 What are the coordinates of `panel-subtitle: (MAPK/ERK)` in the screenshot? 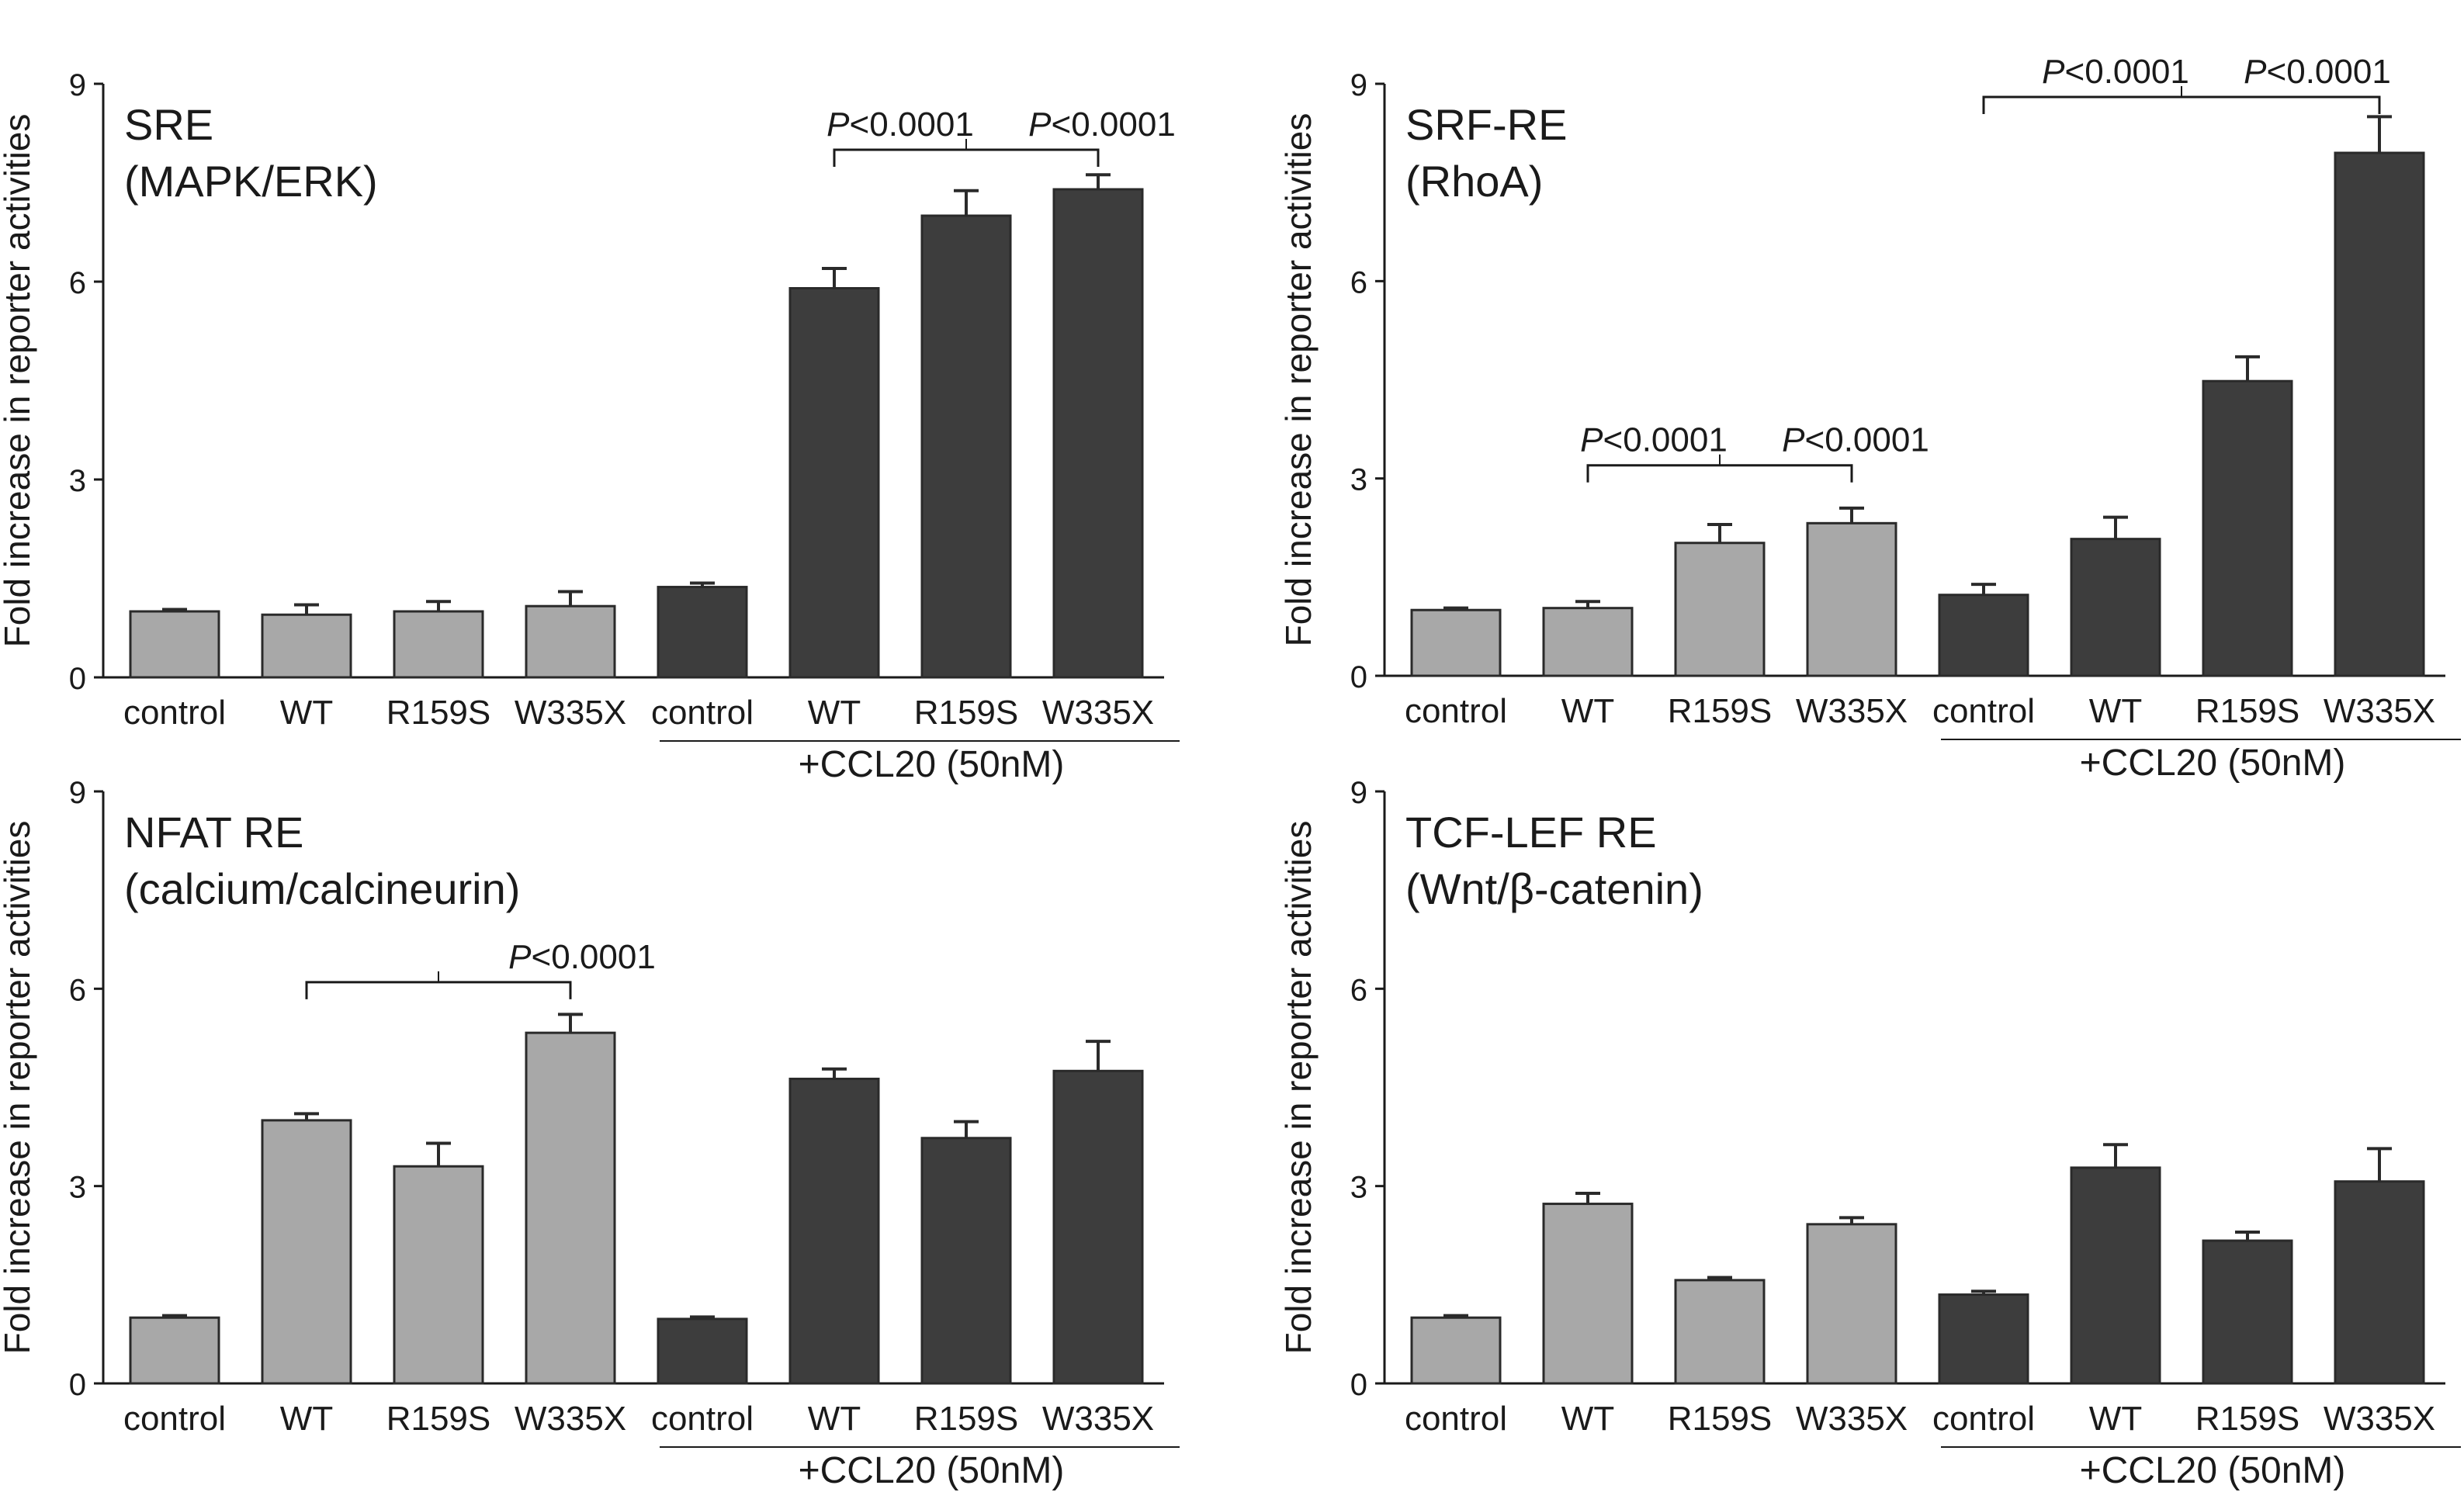 It's located at (251, 181).